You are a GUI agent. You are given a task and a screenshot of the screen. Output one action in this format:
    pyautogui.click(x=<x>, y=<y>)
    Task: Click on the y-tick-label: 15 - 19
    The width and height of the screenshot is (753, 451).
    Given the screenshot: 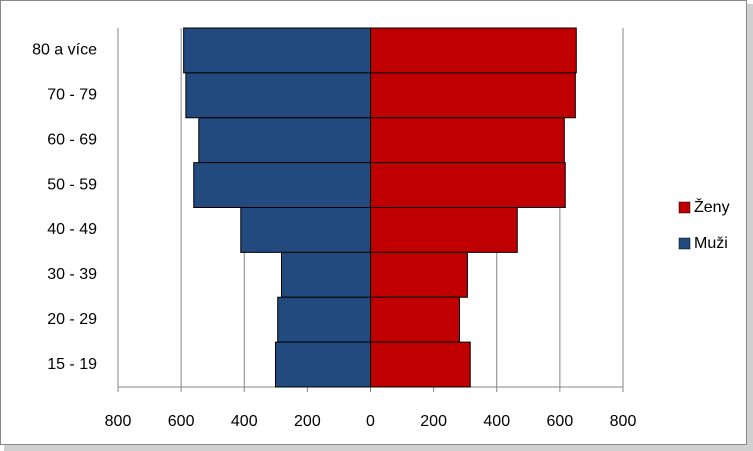 What is the action you would take?
    pyautogui.click(x=72, y=364)
    